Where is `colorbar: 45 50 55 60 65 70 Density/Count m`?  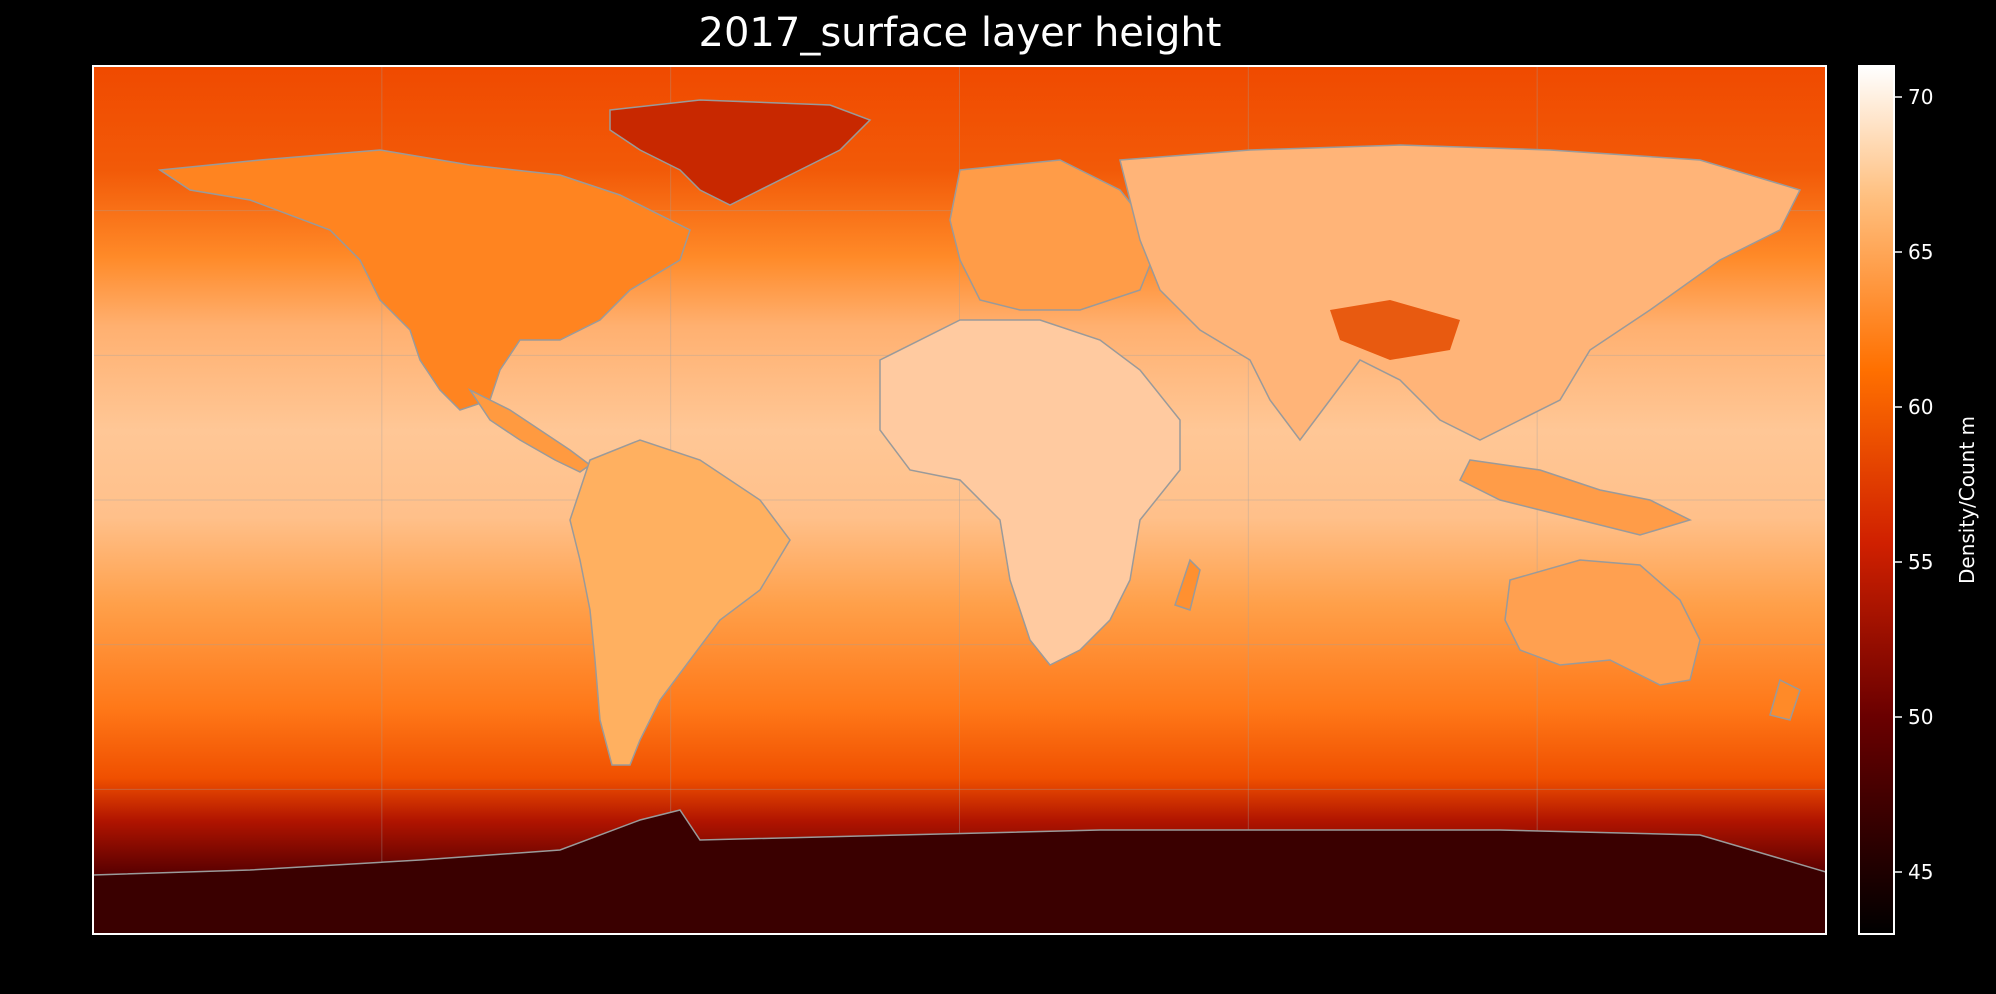
colorbar: 45 50 55 60 65 70 Density/Count m is located at coordinates (1918, 500).